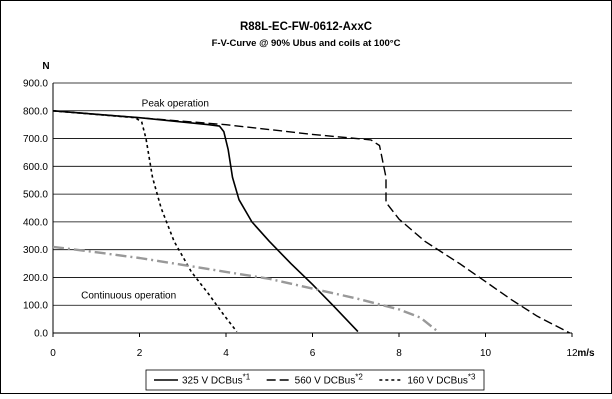 The width and height of the screenshot is (612, 399). I want to click on annotation-label: Peak operation, so click(175, 104).